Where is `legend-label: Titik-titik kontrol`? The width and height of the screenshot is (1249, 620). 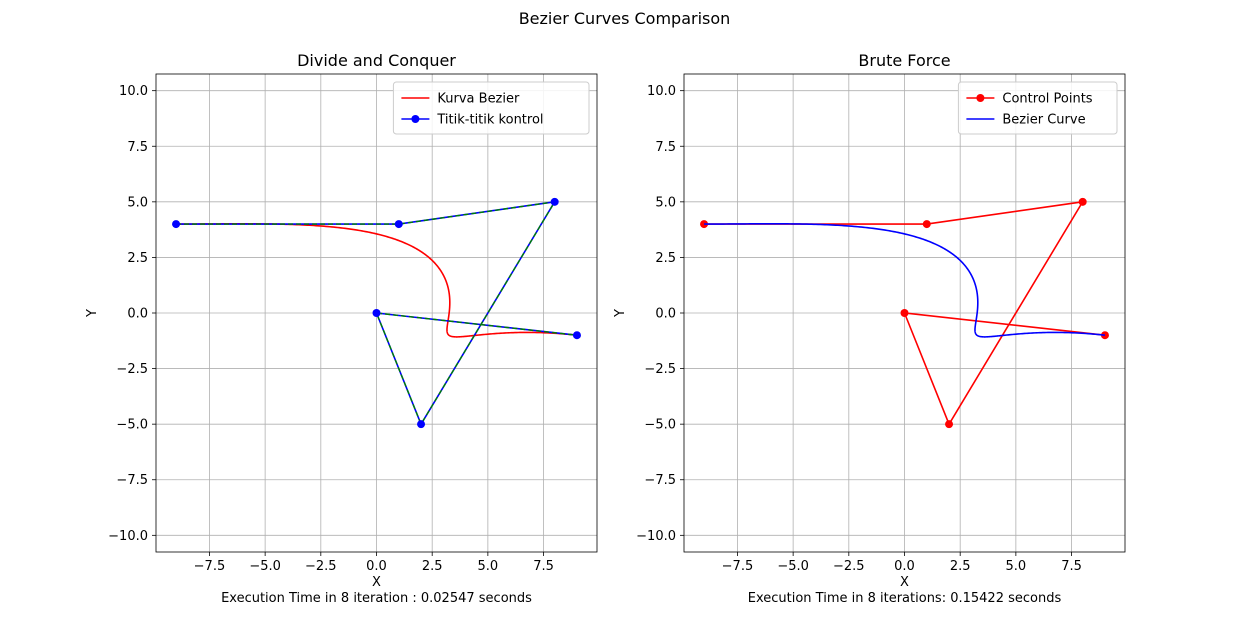 legend-label: Titik-titik kontrol is located at coordinates (489, 120).